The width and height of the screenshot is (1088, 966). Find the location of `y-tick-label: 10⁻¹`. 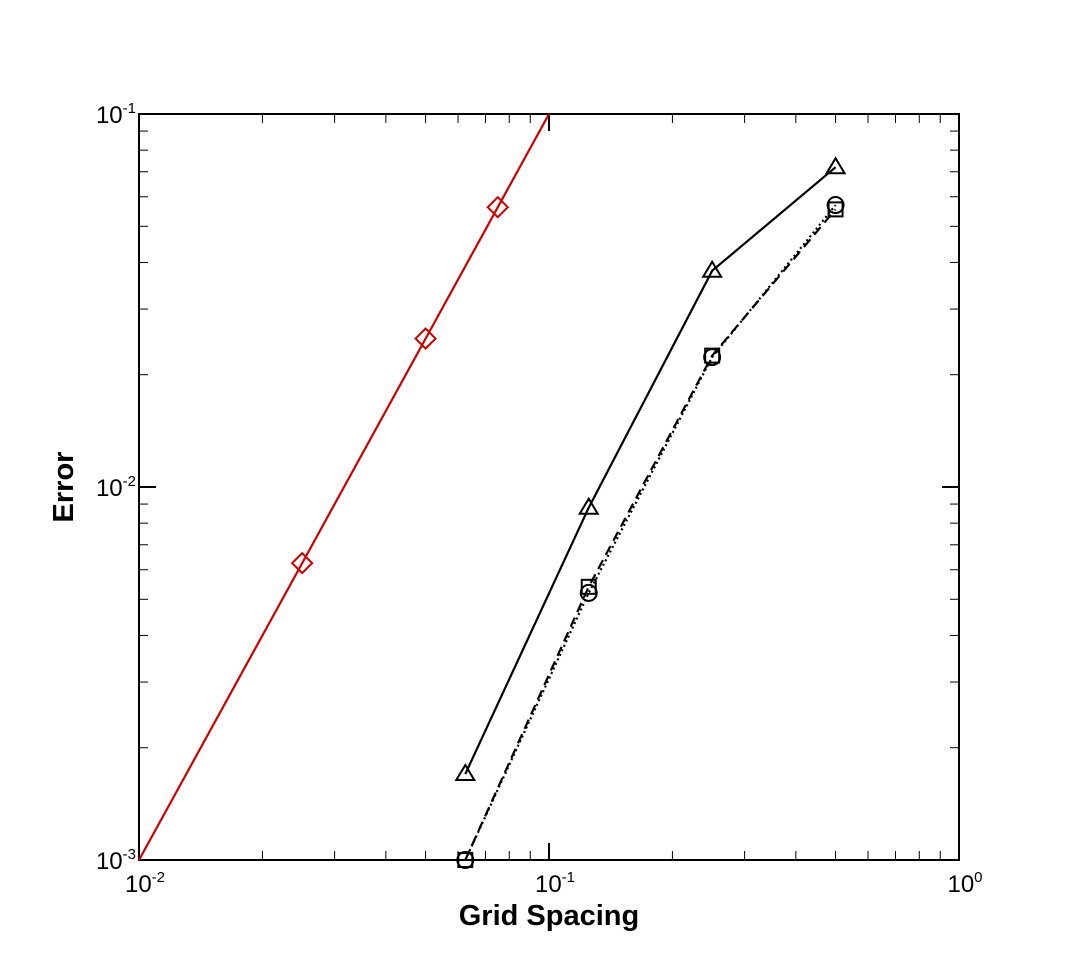

y-tick-label: 10⁻¹ is located at coordinates (116, 114).